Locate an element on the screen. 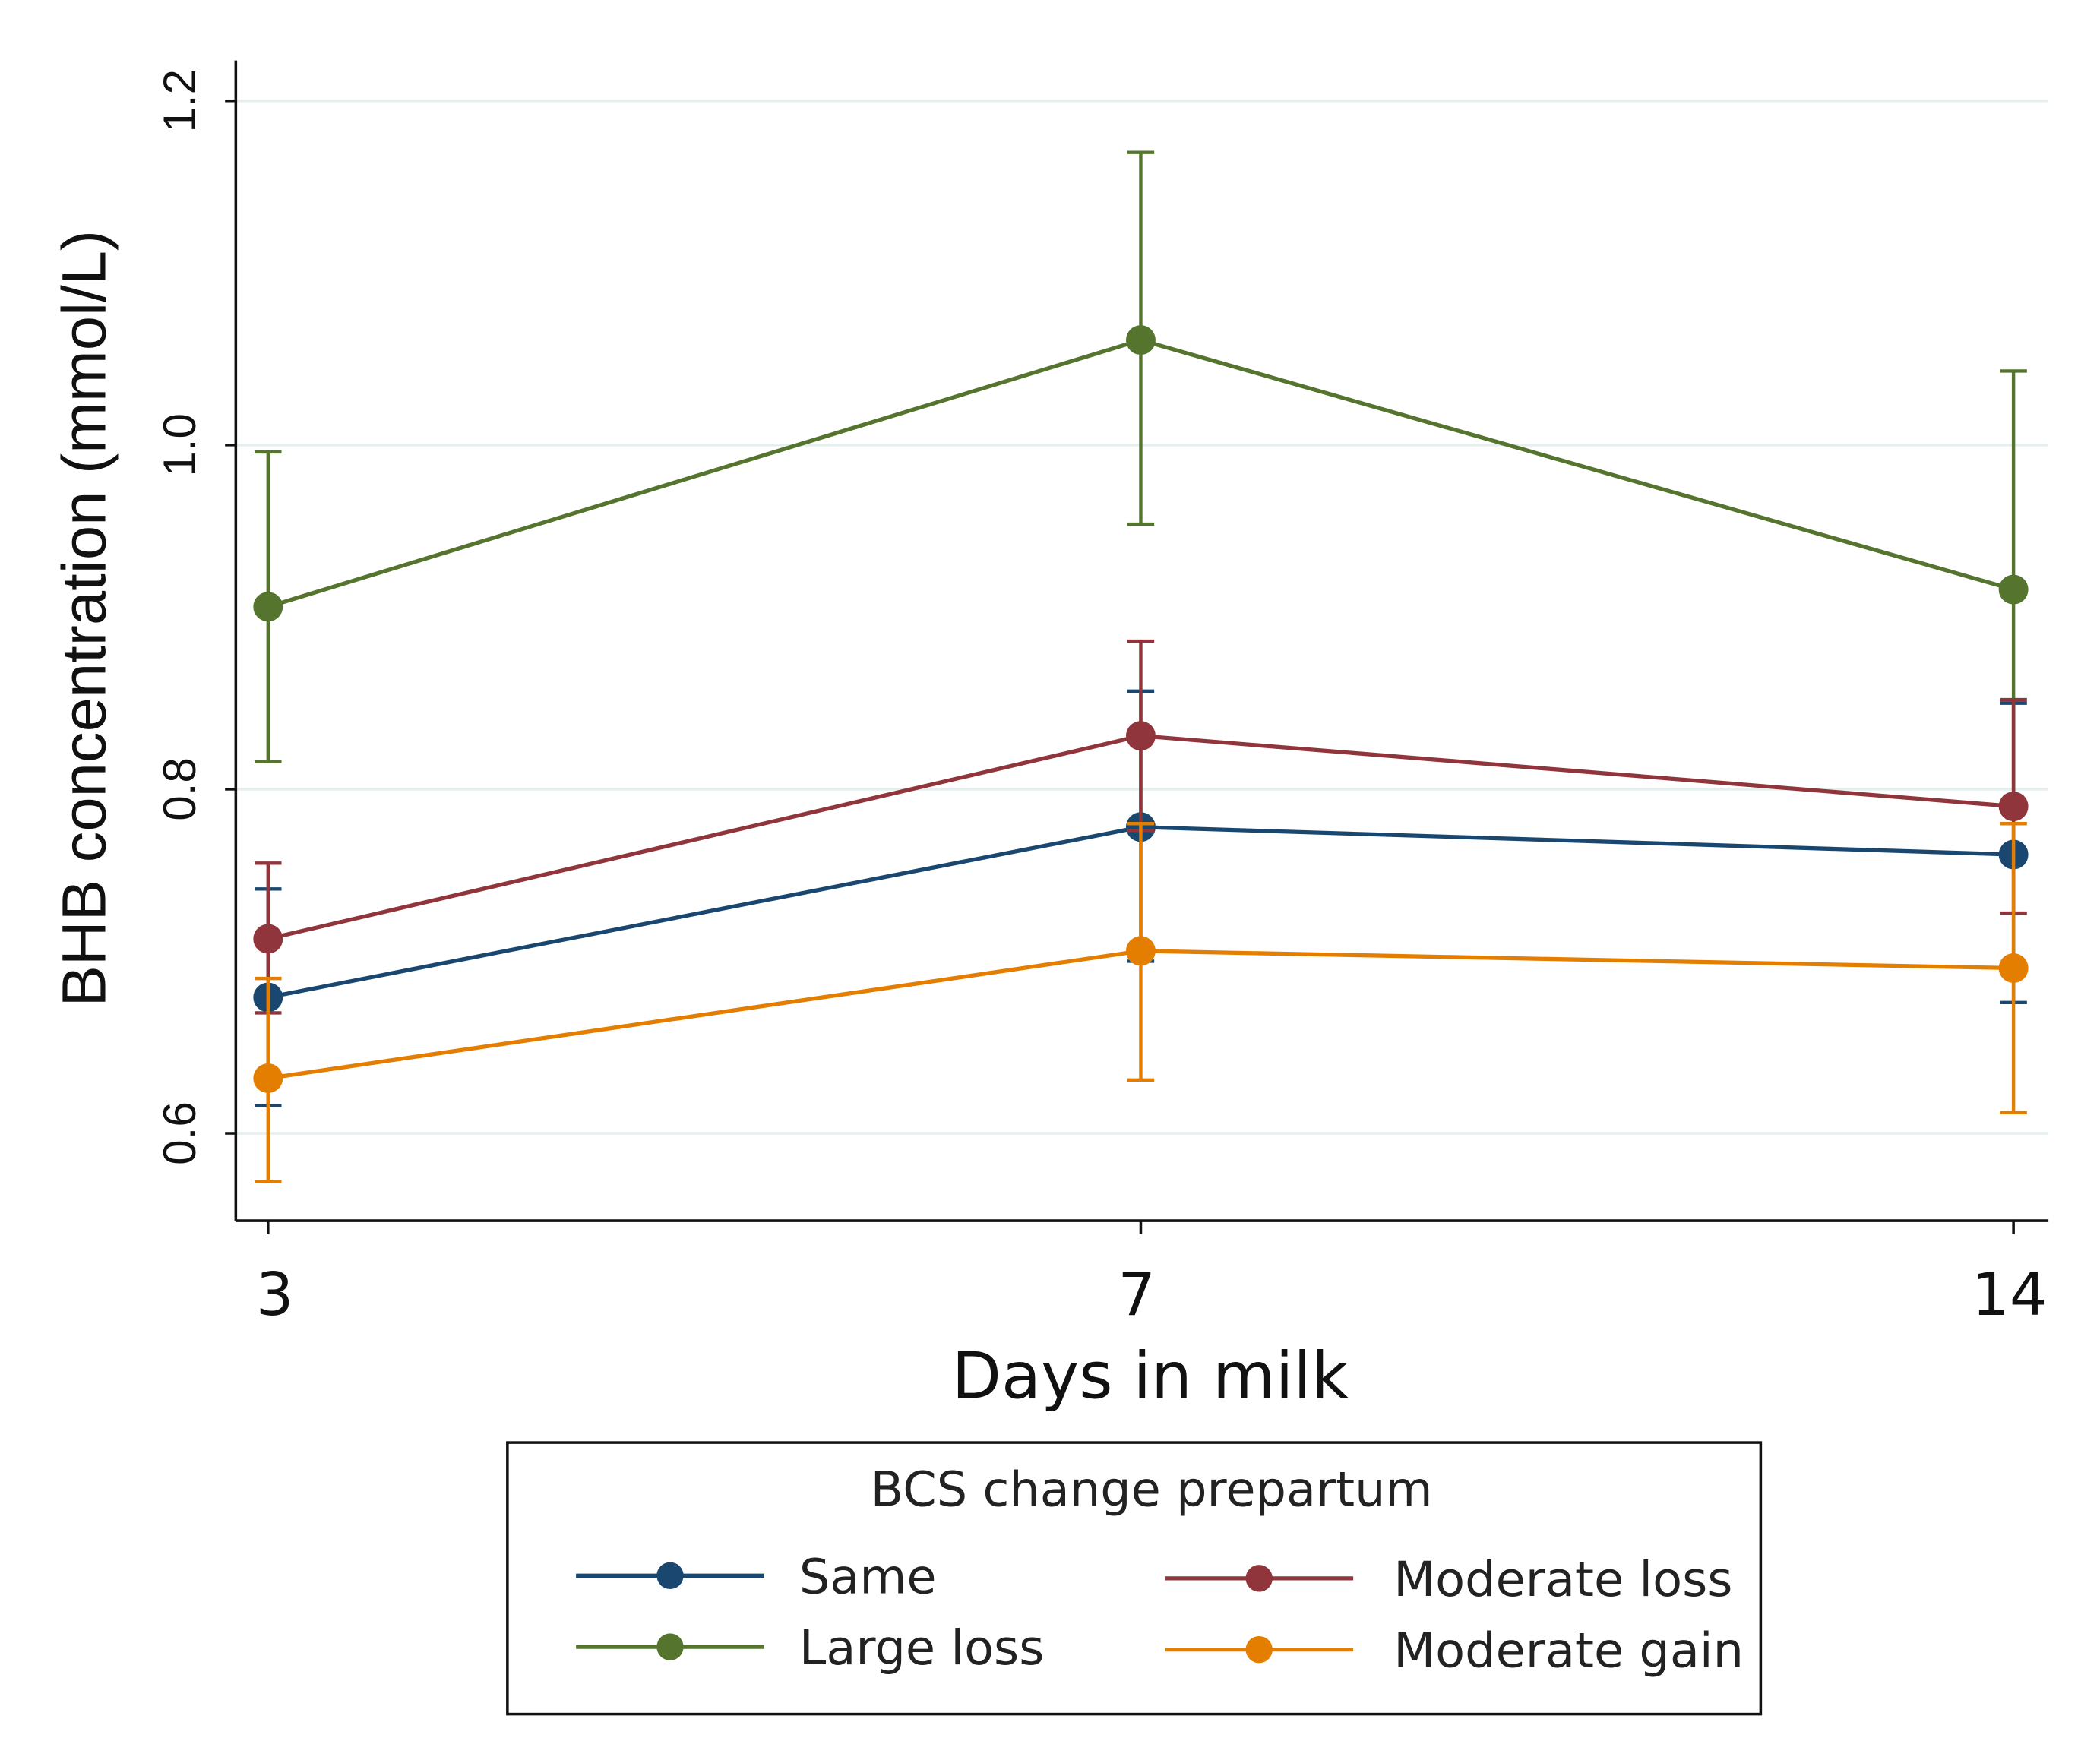 Image resolution: width=2100 pixels, height=1741 pixels. legend-title: BCS change prepartum is located at coordinates (1152, 1489).